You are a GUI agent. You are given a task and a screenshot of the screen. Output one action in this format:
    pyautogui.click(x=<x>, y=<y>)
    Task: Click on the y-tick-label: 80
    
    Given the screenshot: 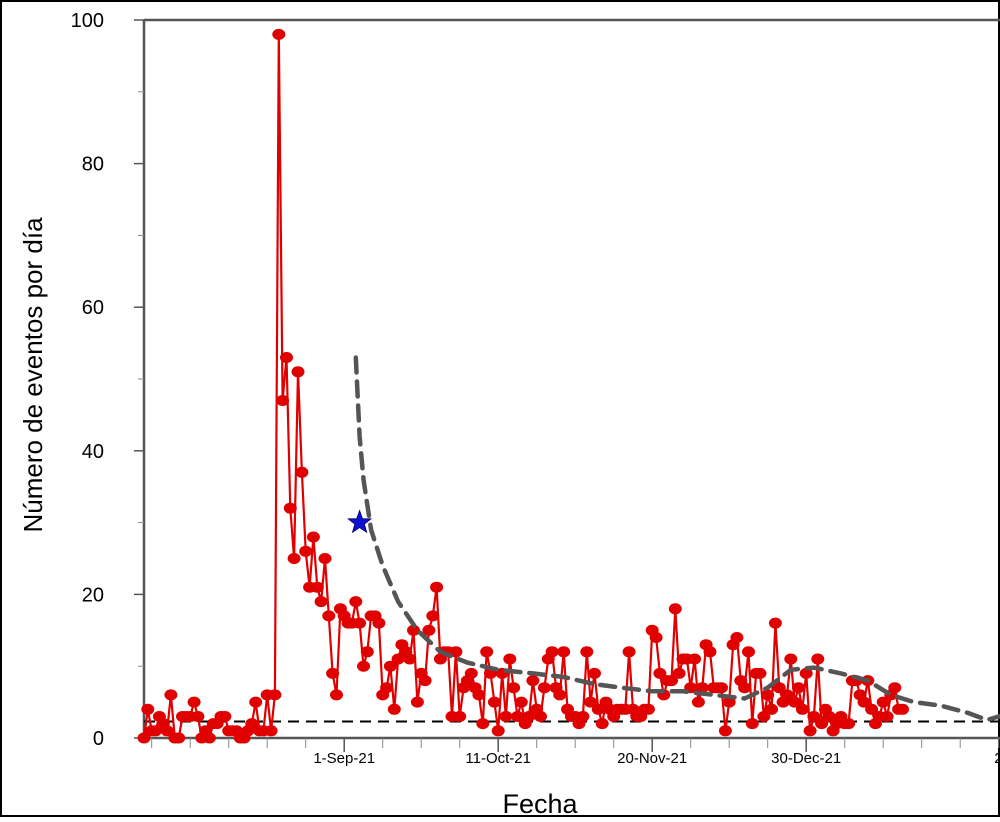 What is the action you would take?
    pyautogui.click(x=93, y=165)
    